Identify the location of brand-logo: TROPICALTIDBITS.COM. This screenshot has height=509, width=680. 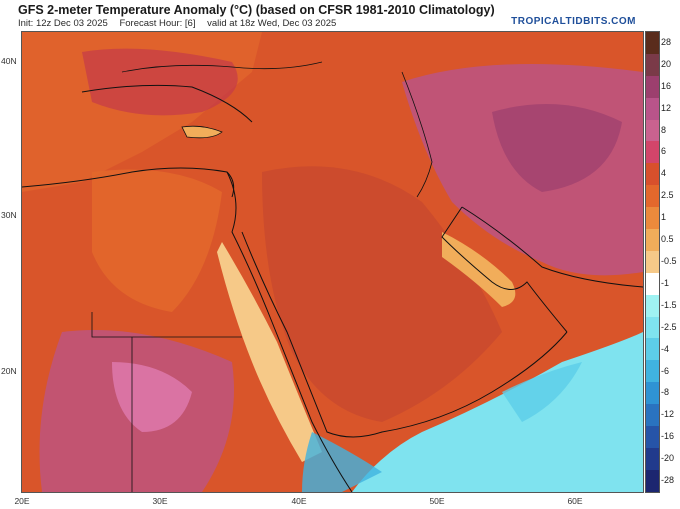
(573, 21).